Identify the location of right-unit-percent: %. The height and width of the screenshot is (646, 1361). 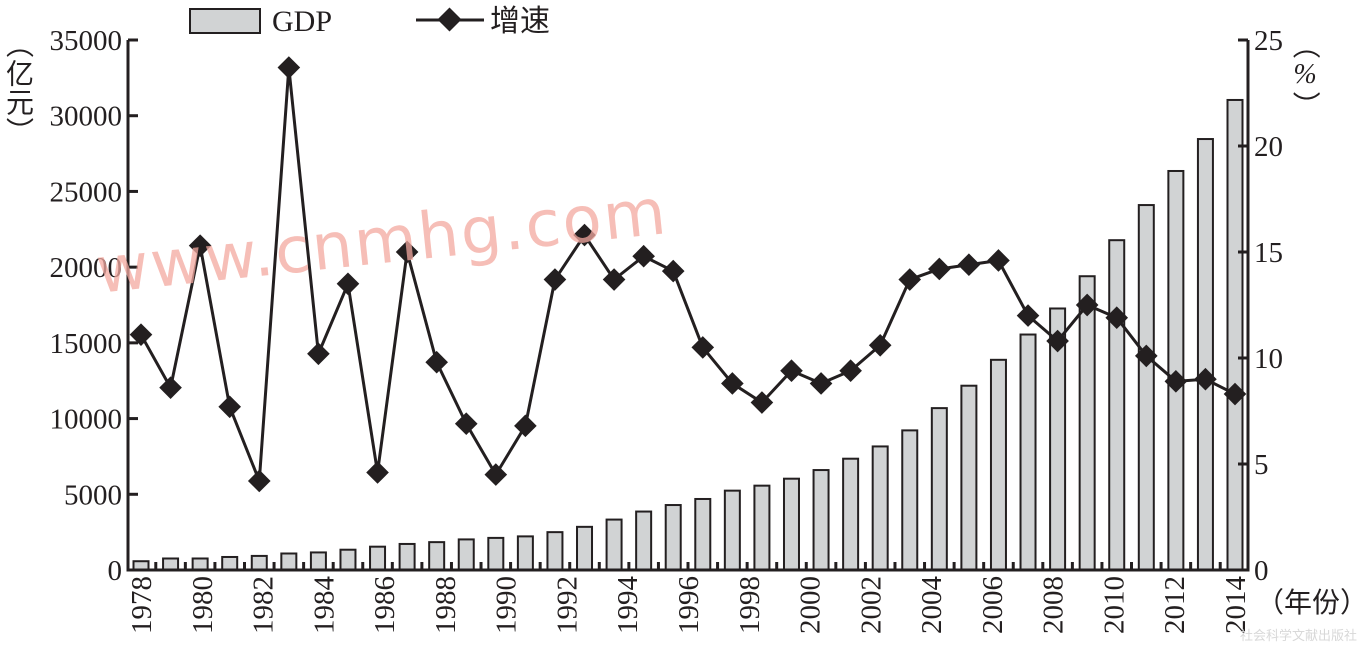
(1305, 74).